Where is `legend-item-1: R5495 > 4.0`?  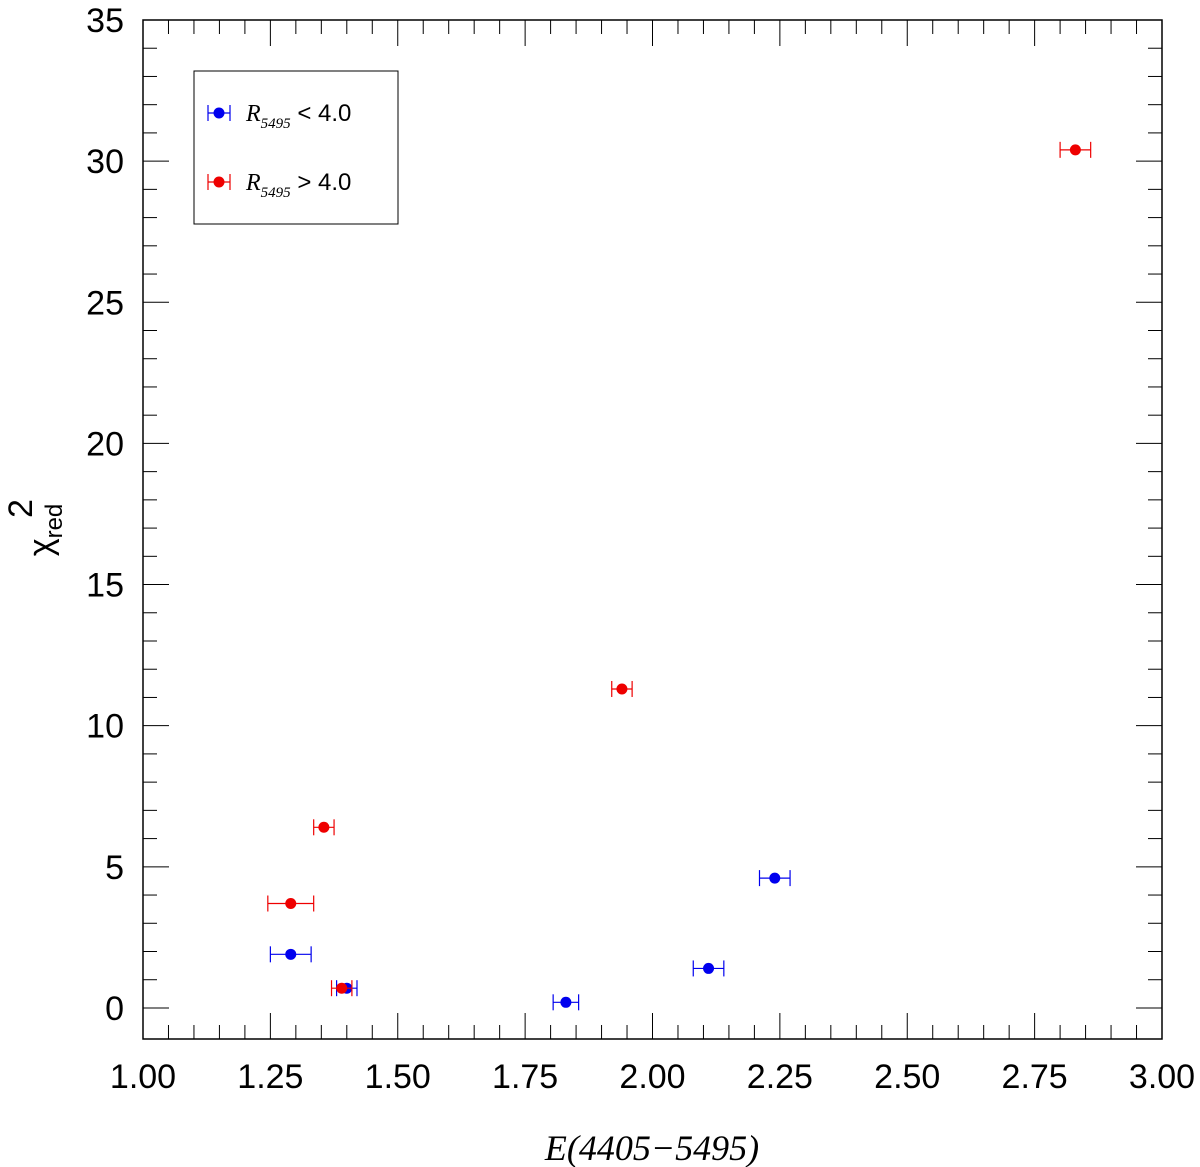
legend-item-1: R5495 > 4.0 is located at coordinates (279, 185).